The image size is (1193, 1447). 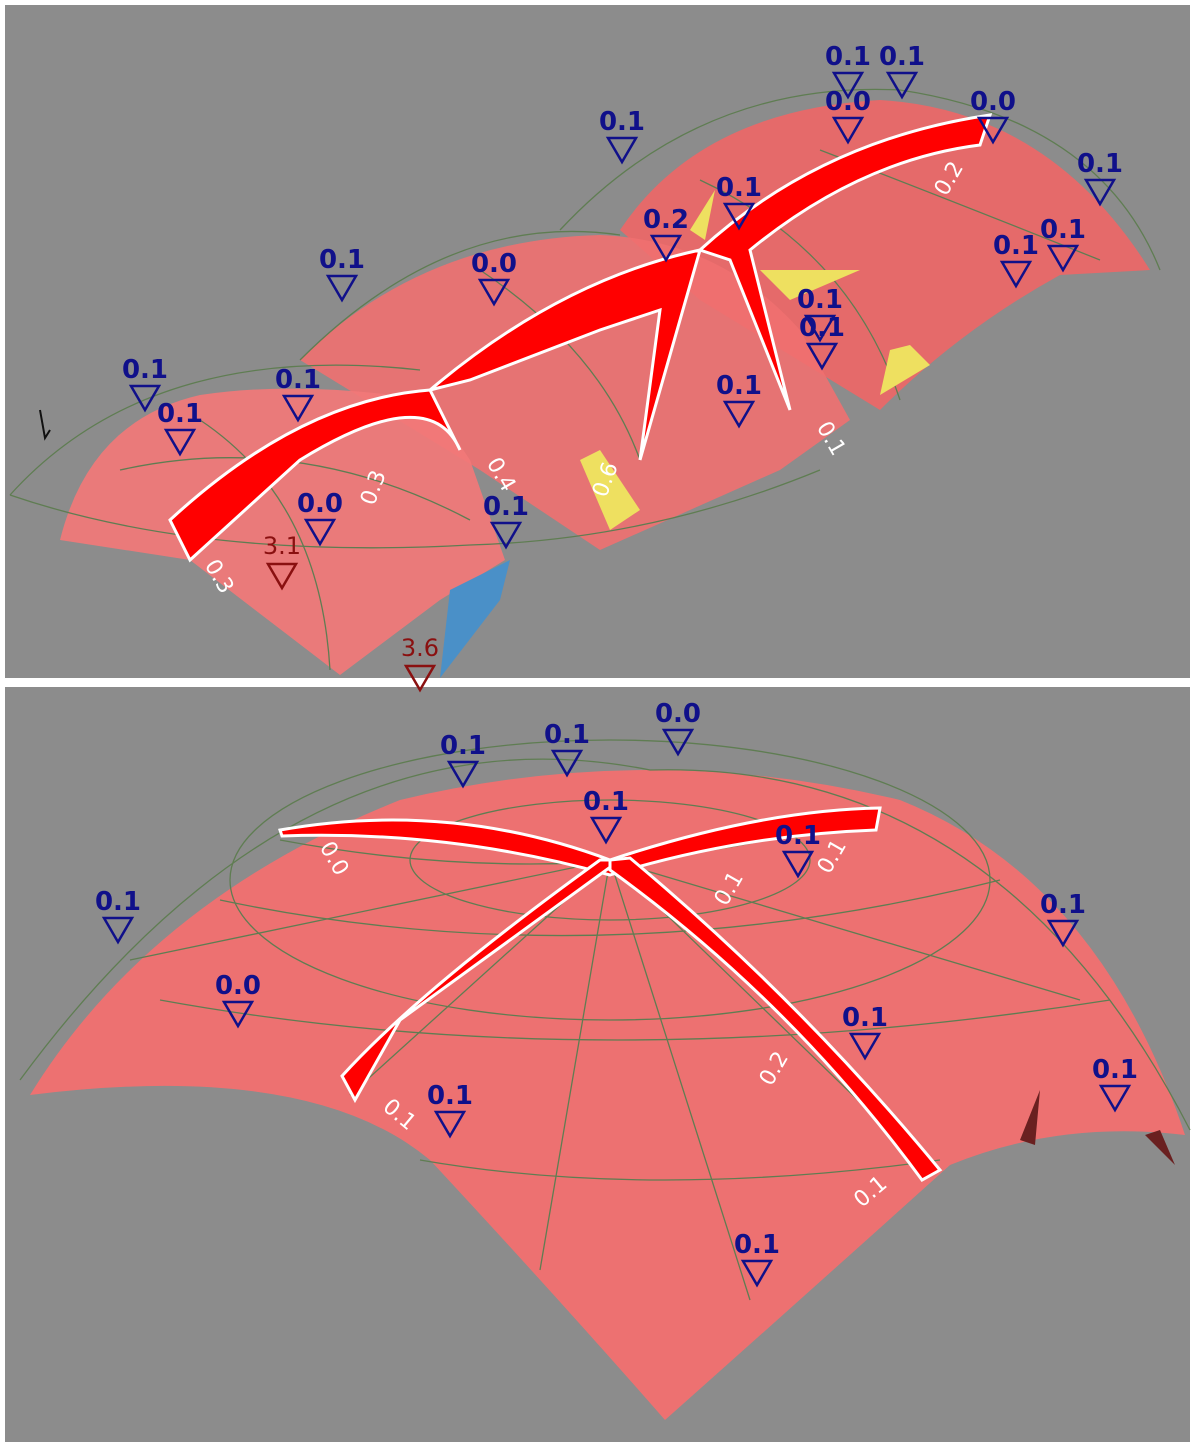 What do you see at coordinates (420, 648) in the screenshot?
I see `red-marker-label: 3.6` at bounding box center [420, 648].